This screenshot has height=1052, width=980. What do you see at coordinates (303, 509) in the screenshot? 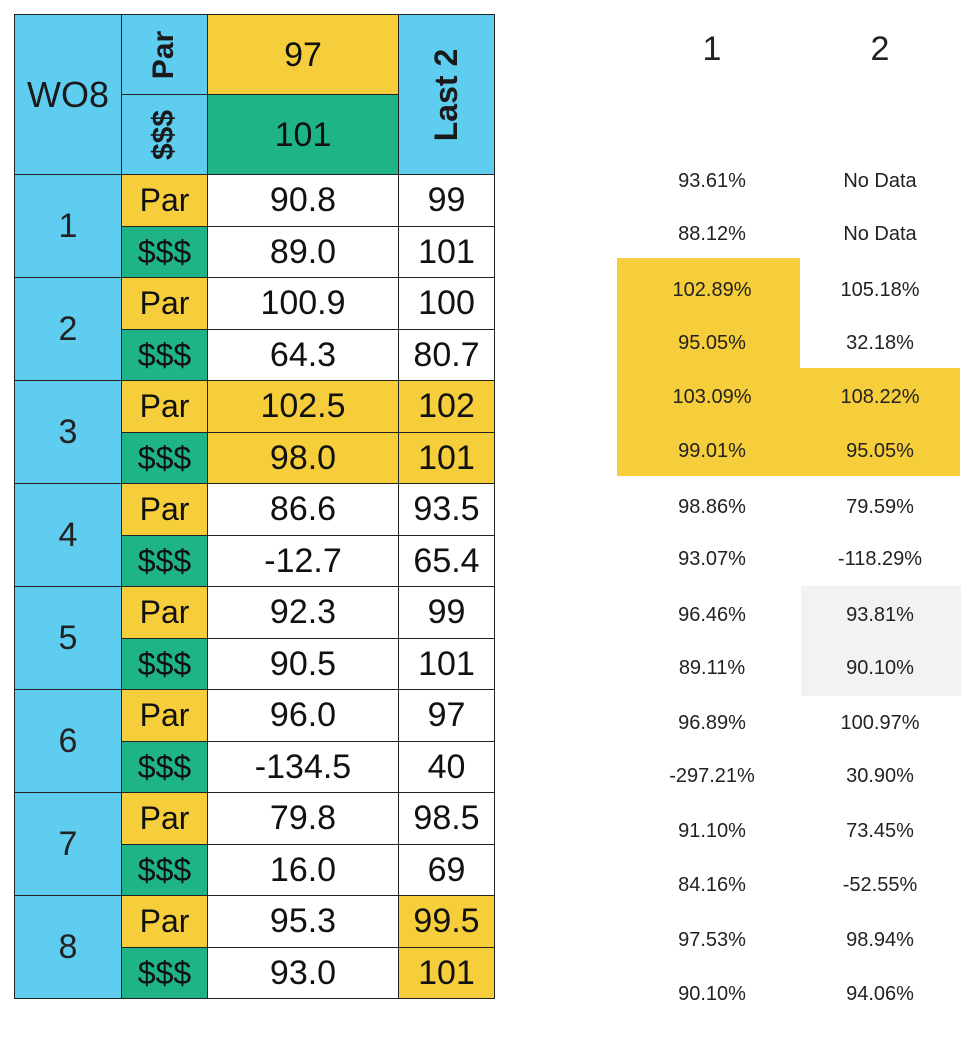
I see `par-value: 86.6` at bounding box center [303, 509].